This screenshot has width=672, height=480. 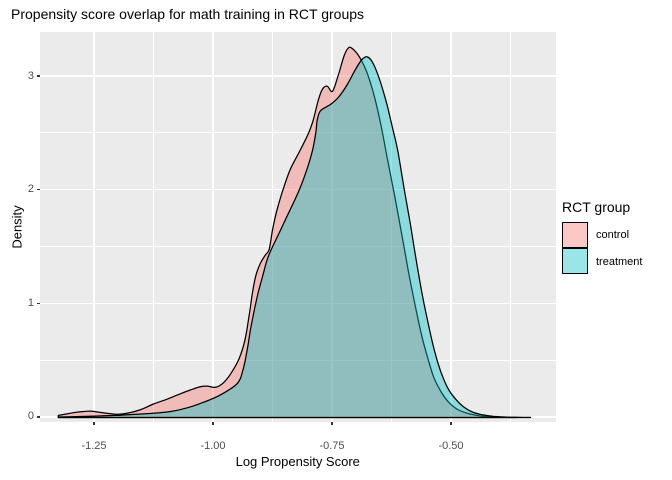 What do you see at coordinates (596, 207) in the screenshot?
I see `legend-title: RCT group` at bounding box center [596, 207].